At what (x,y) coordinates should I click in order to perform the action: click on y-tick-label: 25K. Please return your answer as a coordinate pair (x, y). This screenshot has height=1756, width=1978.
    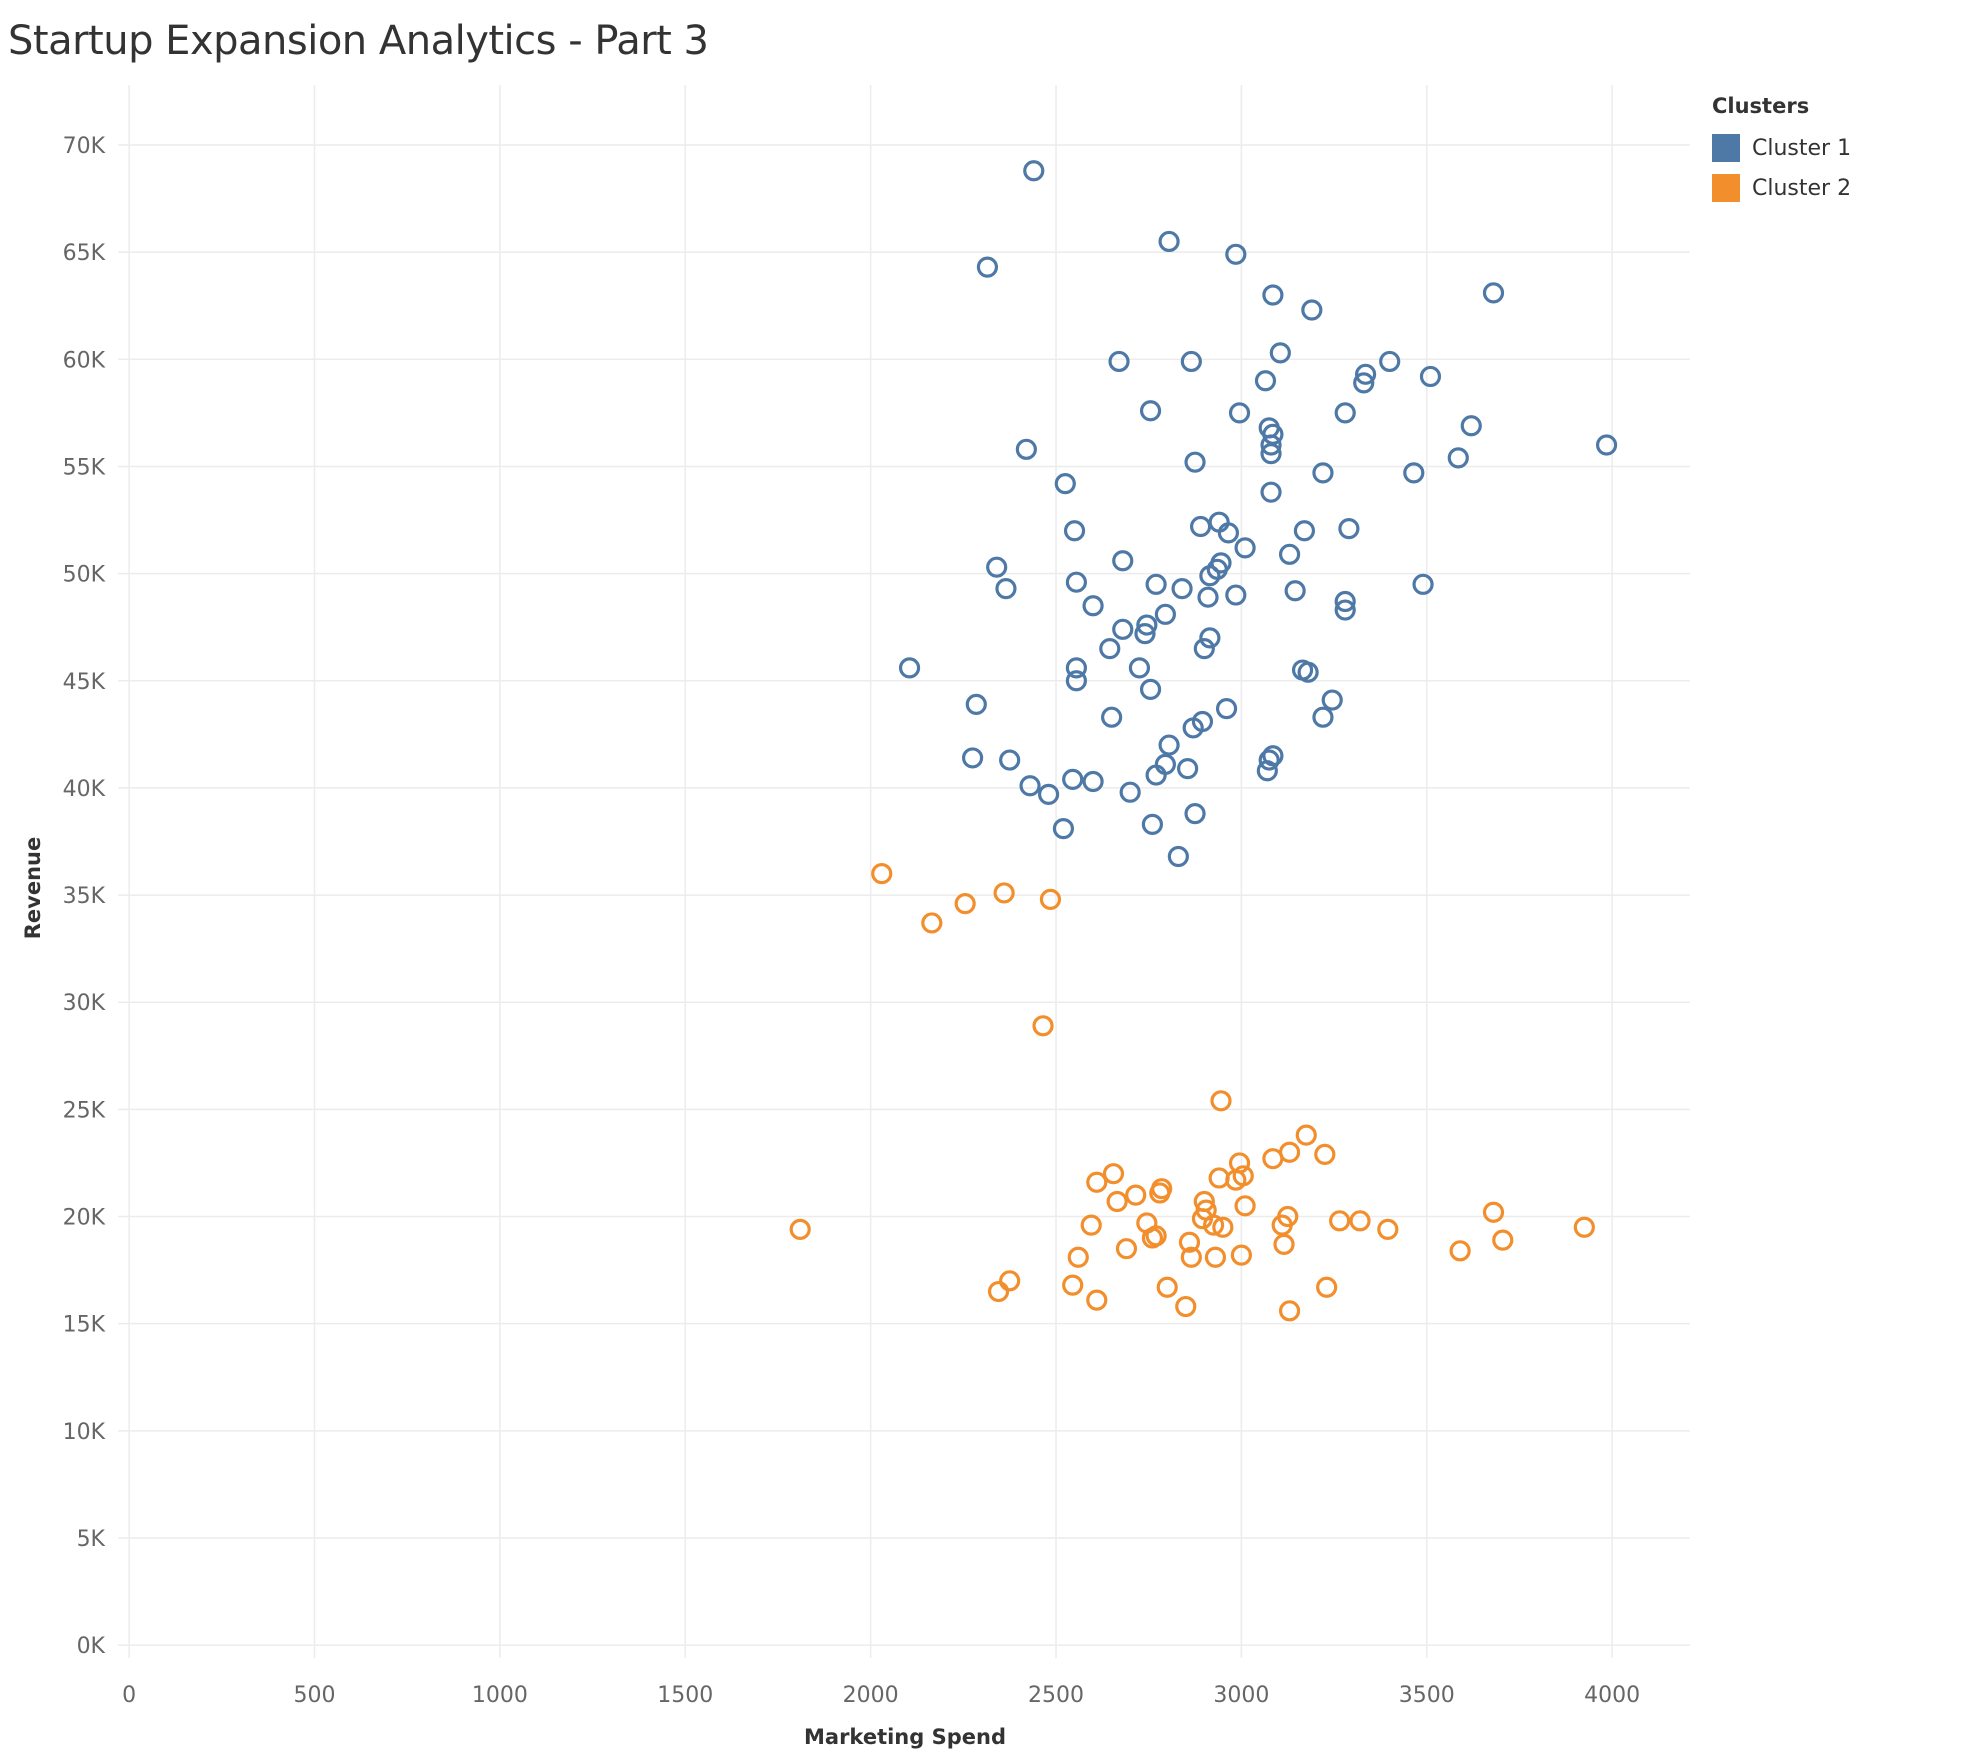
    Looking at the image, I should click on (84, 1110).